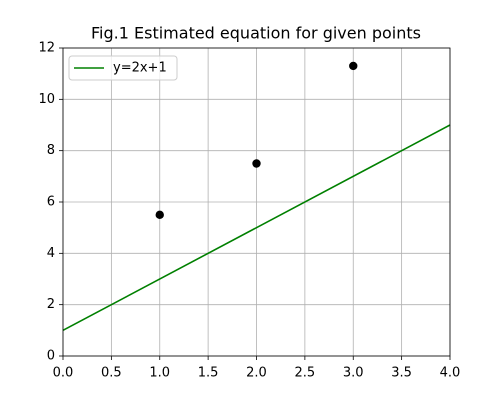  I want to click on x-tick-label: 2.5, so click(305, 373).